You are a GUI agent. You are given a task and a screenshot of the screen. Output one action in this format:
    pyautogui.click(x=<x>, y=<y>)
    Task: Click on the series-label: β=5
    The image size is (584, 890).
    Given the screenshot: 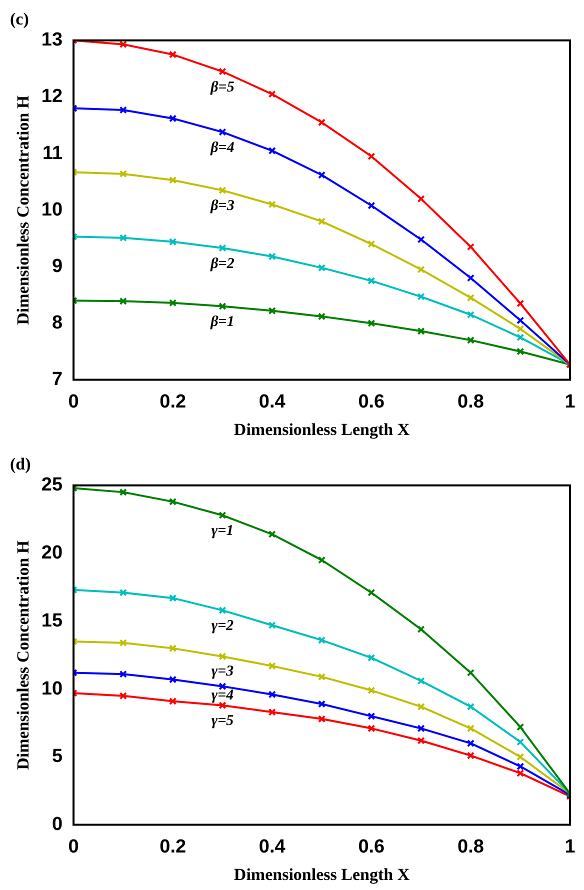 What is the action you would take?
    pyautogui.click(x=222, y=87)
    